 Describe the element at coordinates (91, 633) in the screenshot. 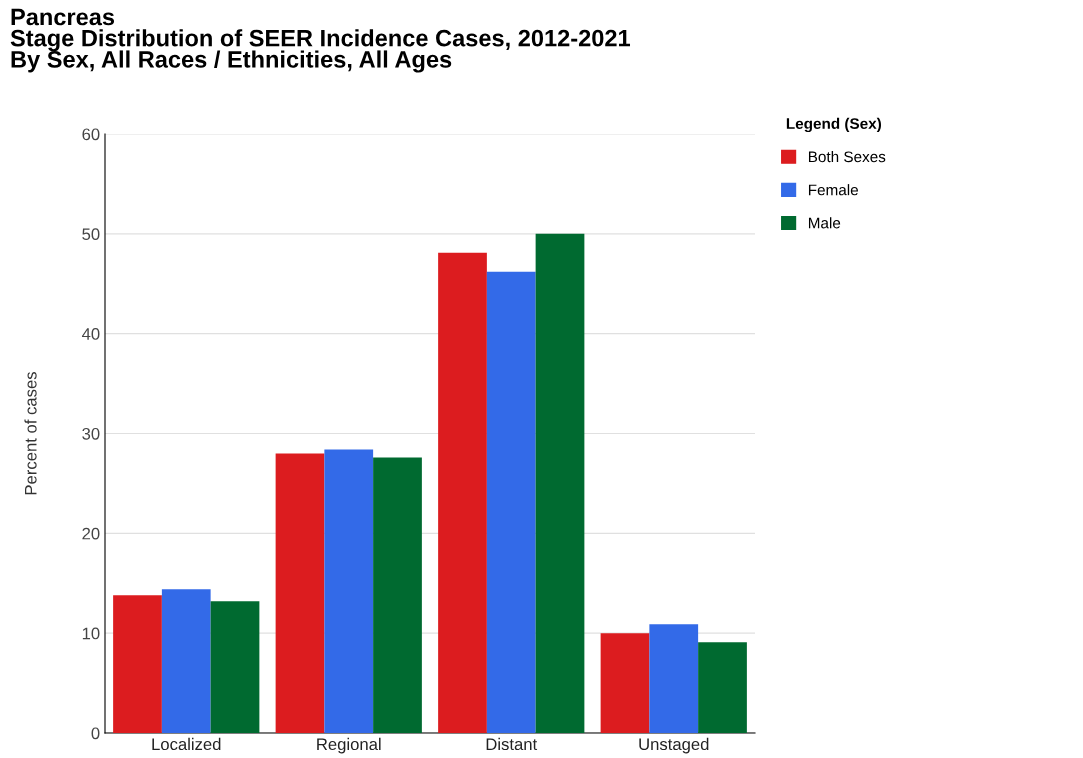

I see `y-tick-label: 10` at that location.